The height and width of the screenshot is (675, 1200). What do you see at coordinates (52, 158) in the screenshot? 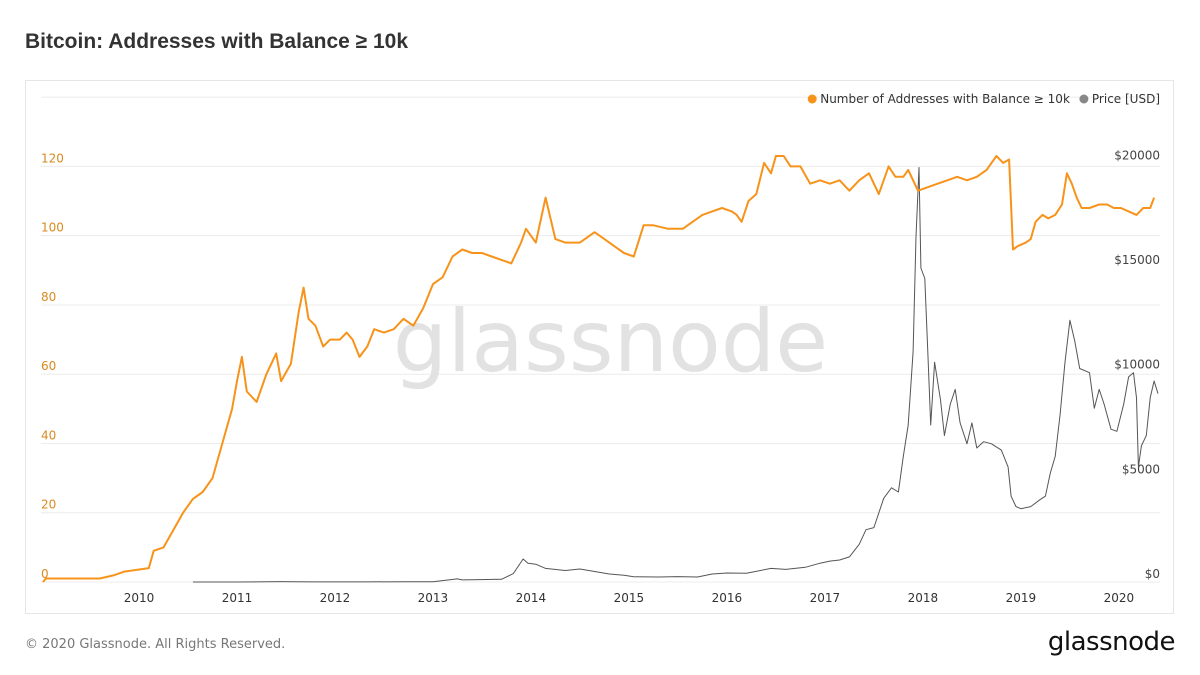
I see `left-tick-label-120: 120` at bounding box center [52, 158].